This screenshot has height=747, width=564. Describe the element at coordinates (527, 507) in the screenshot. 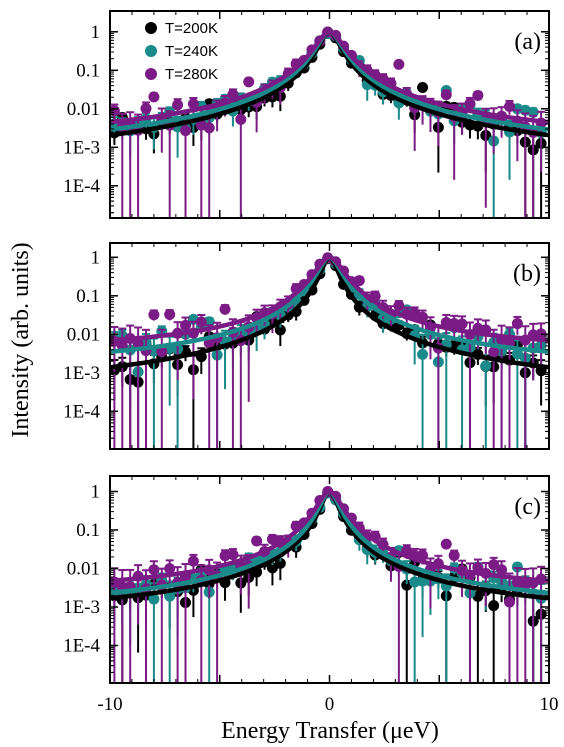

I see `panel-label: (c)` at that location.